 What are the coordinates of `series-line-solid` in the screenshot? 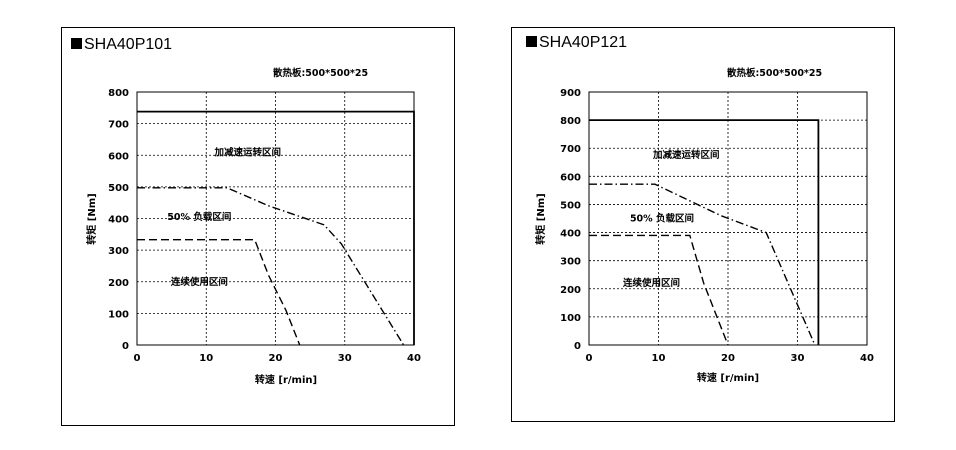 It's located at (704, 232).